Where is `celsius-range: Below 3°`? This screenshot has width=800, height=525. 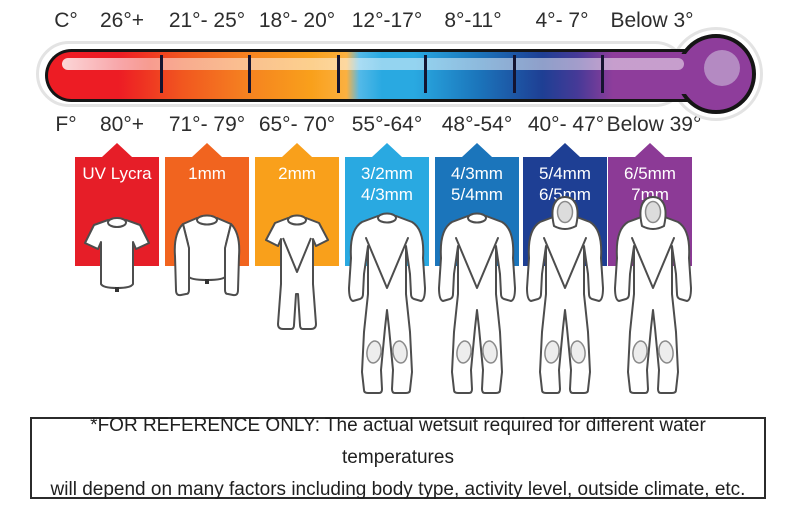
celsius-range: Below 3° is located at coordinates (652, 20).